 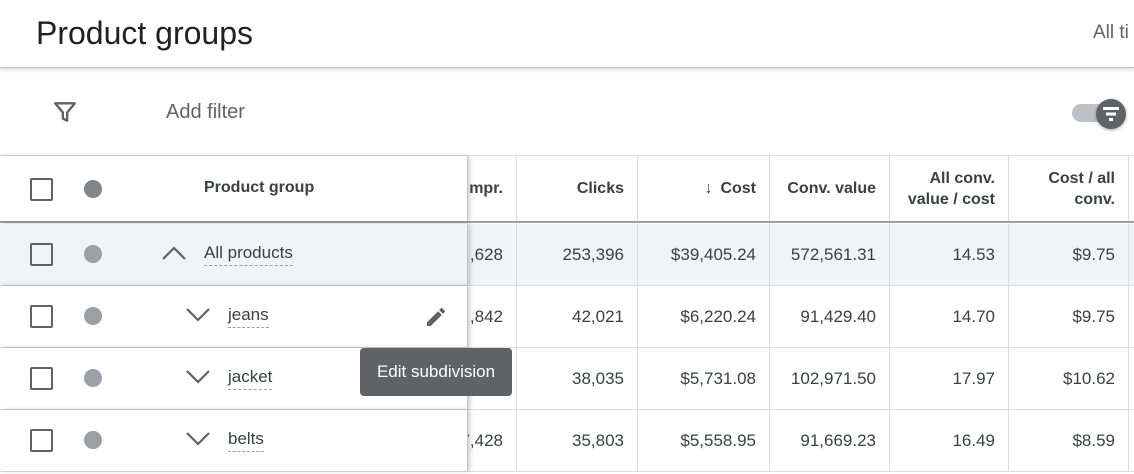 I want to click on cost-all-conv-cell: $10.62, so click(x=1069, y=378).